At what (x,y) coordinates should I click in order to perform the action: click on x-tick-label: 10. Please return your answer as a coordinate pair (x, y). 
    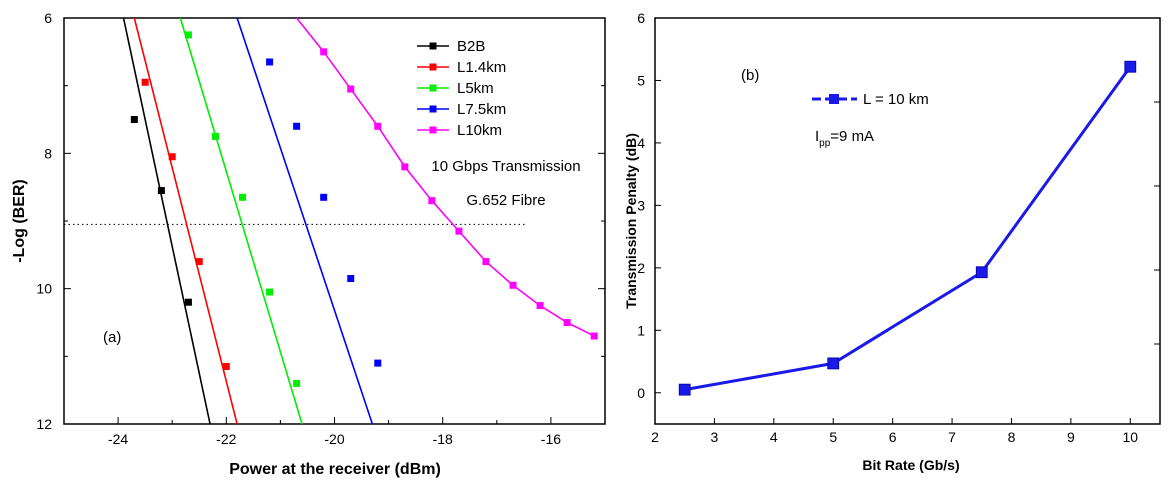
    Looking at the image, I should click on (1131, 437).